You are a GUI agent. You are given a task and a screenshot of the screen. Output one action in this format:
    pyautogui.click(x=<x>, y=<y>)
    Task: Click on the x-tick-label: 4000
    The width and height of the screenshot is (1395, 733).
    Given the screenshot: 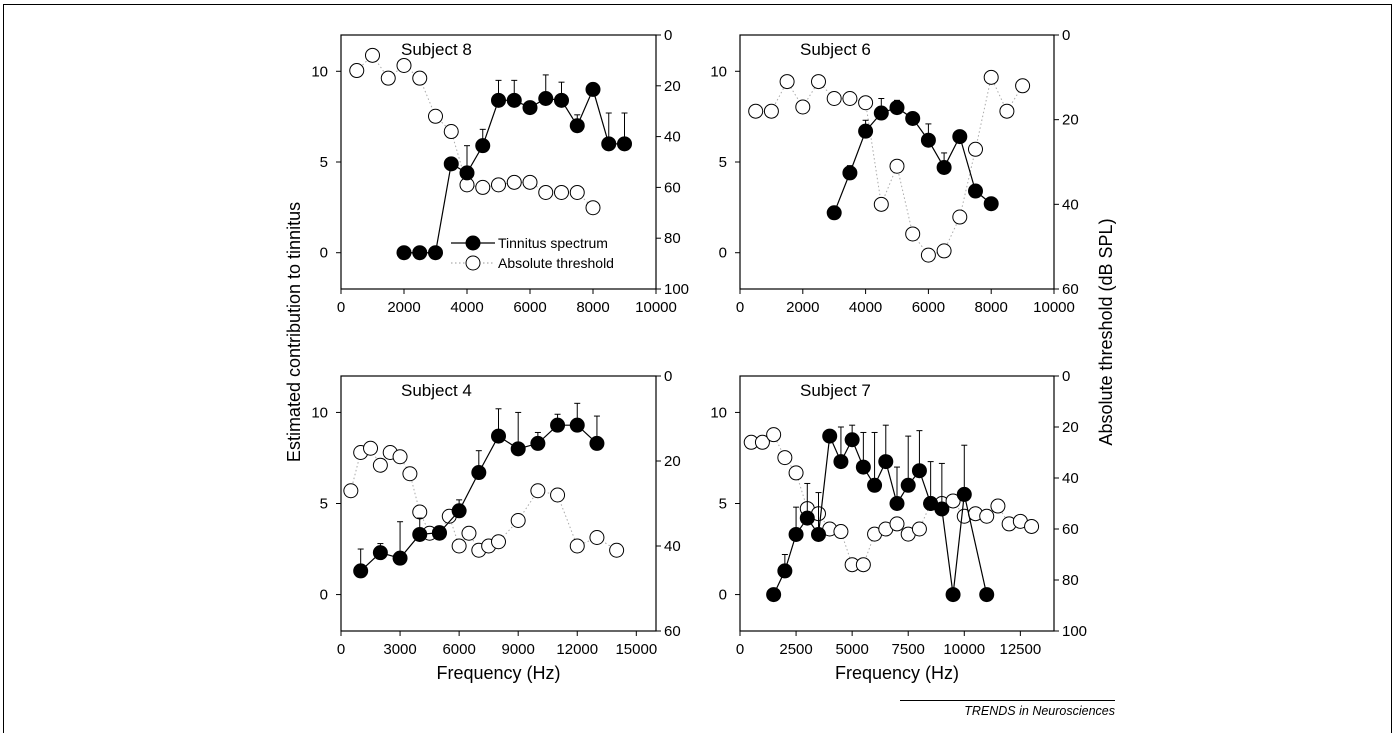 What is the action you would take?
    pyautogui.click(x=865, y=307)
    